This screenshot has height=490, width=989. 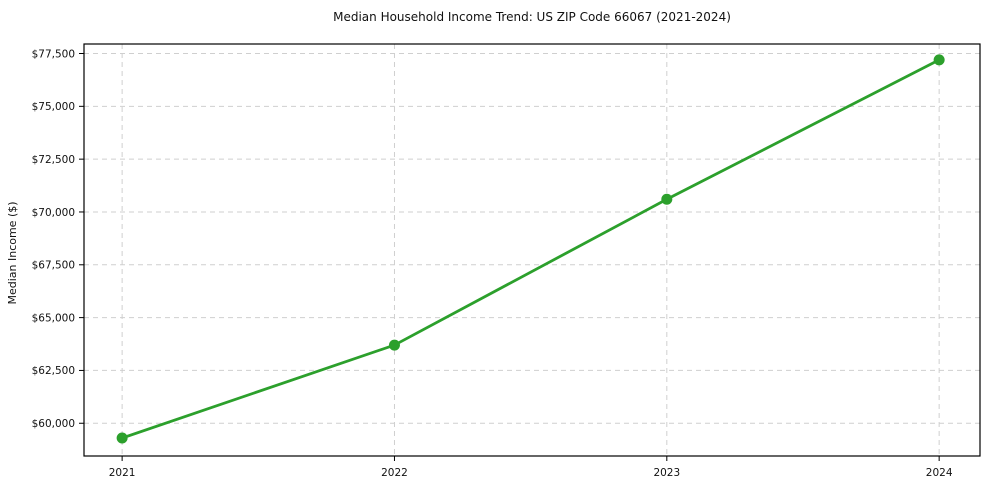 What do you see at coordinates (667, 199) in the screenshot?
I see `data-point-2023` at bounding box center [667, 199].